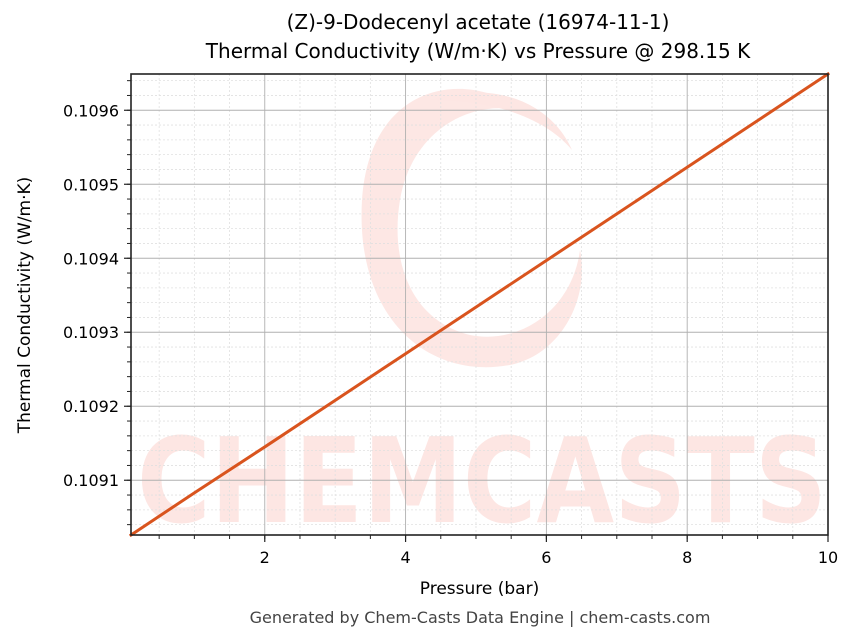 The width and height of the screenshot is (856, 644). What do you see at coordinates (478, 22) in the screenshot?
I see `chart-title-line-1: (Z)-9-Dodecenyl acetate (16974-11-1)` at bounding box center [478, 22].